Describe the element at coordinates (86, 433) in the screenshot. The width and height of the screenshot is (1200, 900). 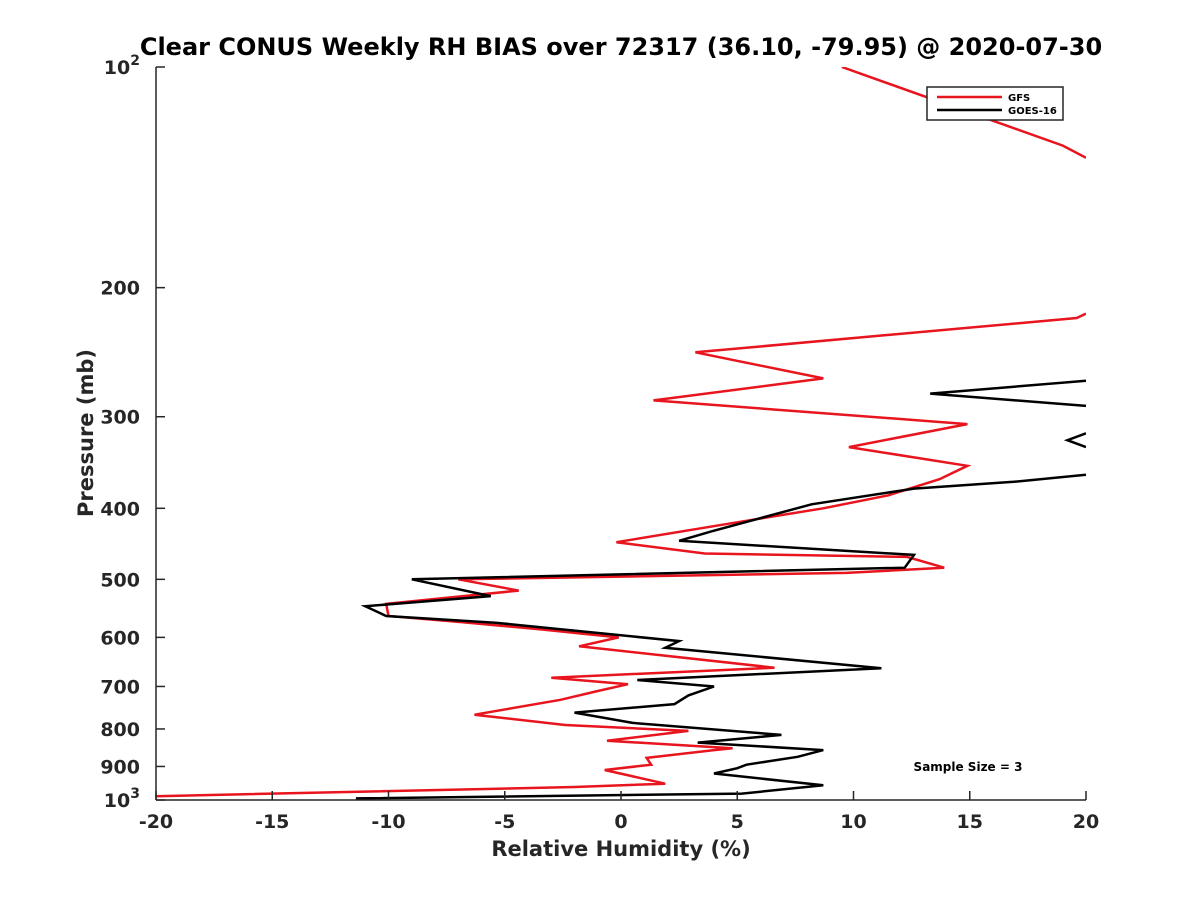
I see `y-axis-label: Pressure (mb)` at that location.